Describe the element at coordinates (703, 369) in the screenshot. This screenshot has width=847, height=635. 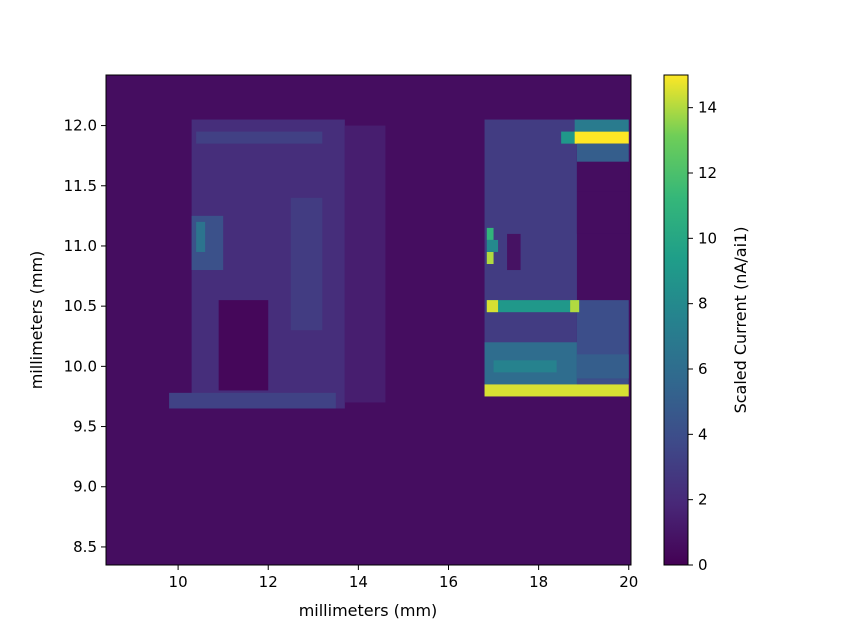
I see `colorbar-tick-label: 6` at that location.